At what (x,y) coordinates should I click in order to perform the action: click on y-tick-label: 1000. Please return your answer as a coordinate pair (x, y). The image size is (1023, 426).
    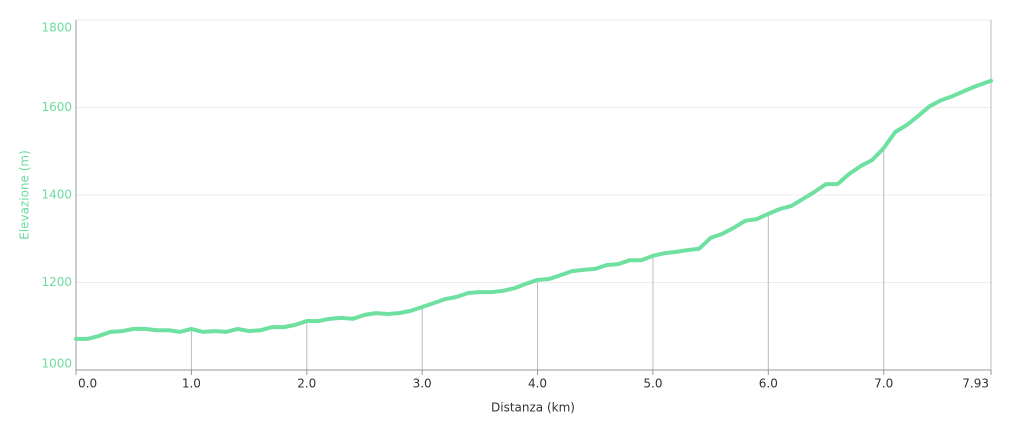
    Looking at the image, I should click on (56, 364).